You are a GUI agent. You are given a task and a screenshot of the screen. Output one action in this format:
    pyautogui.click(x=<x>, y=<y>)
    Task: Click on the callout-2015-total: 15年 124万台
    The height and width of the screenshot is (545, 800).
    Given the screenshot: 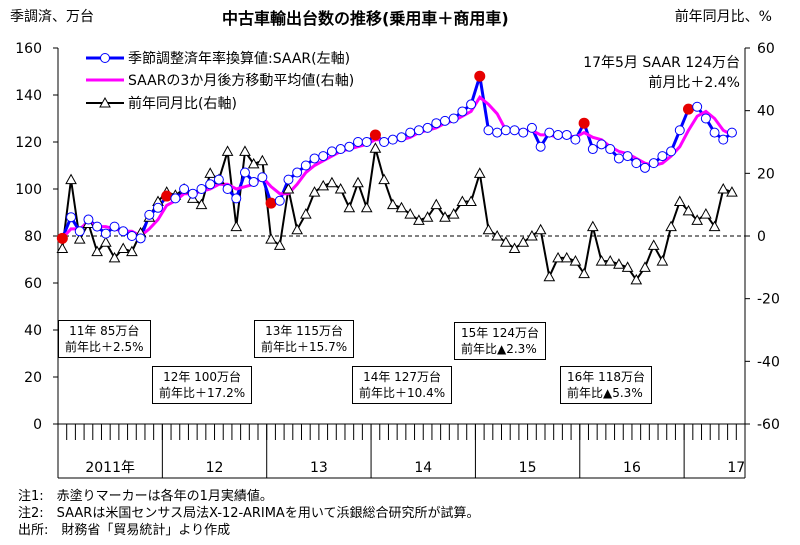 What is the action you would take?
    pyautogui.click(x=500, y=333)
    